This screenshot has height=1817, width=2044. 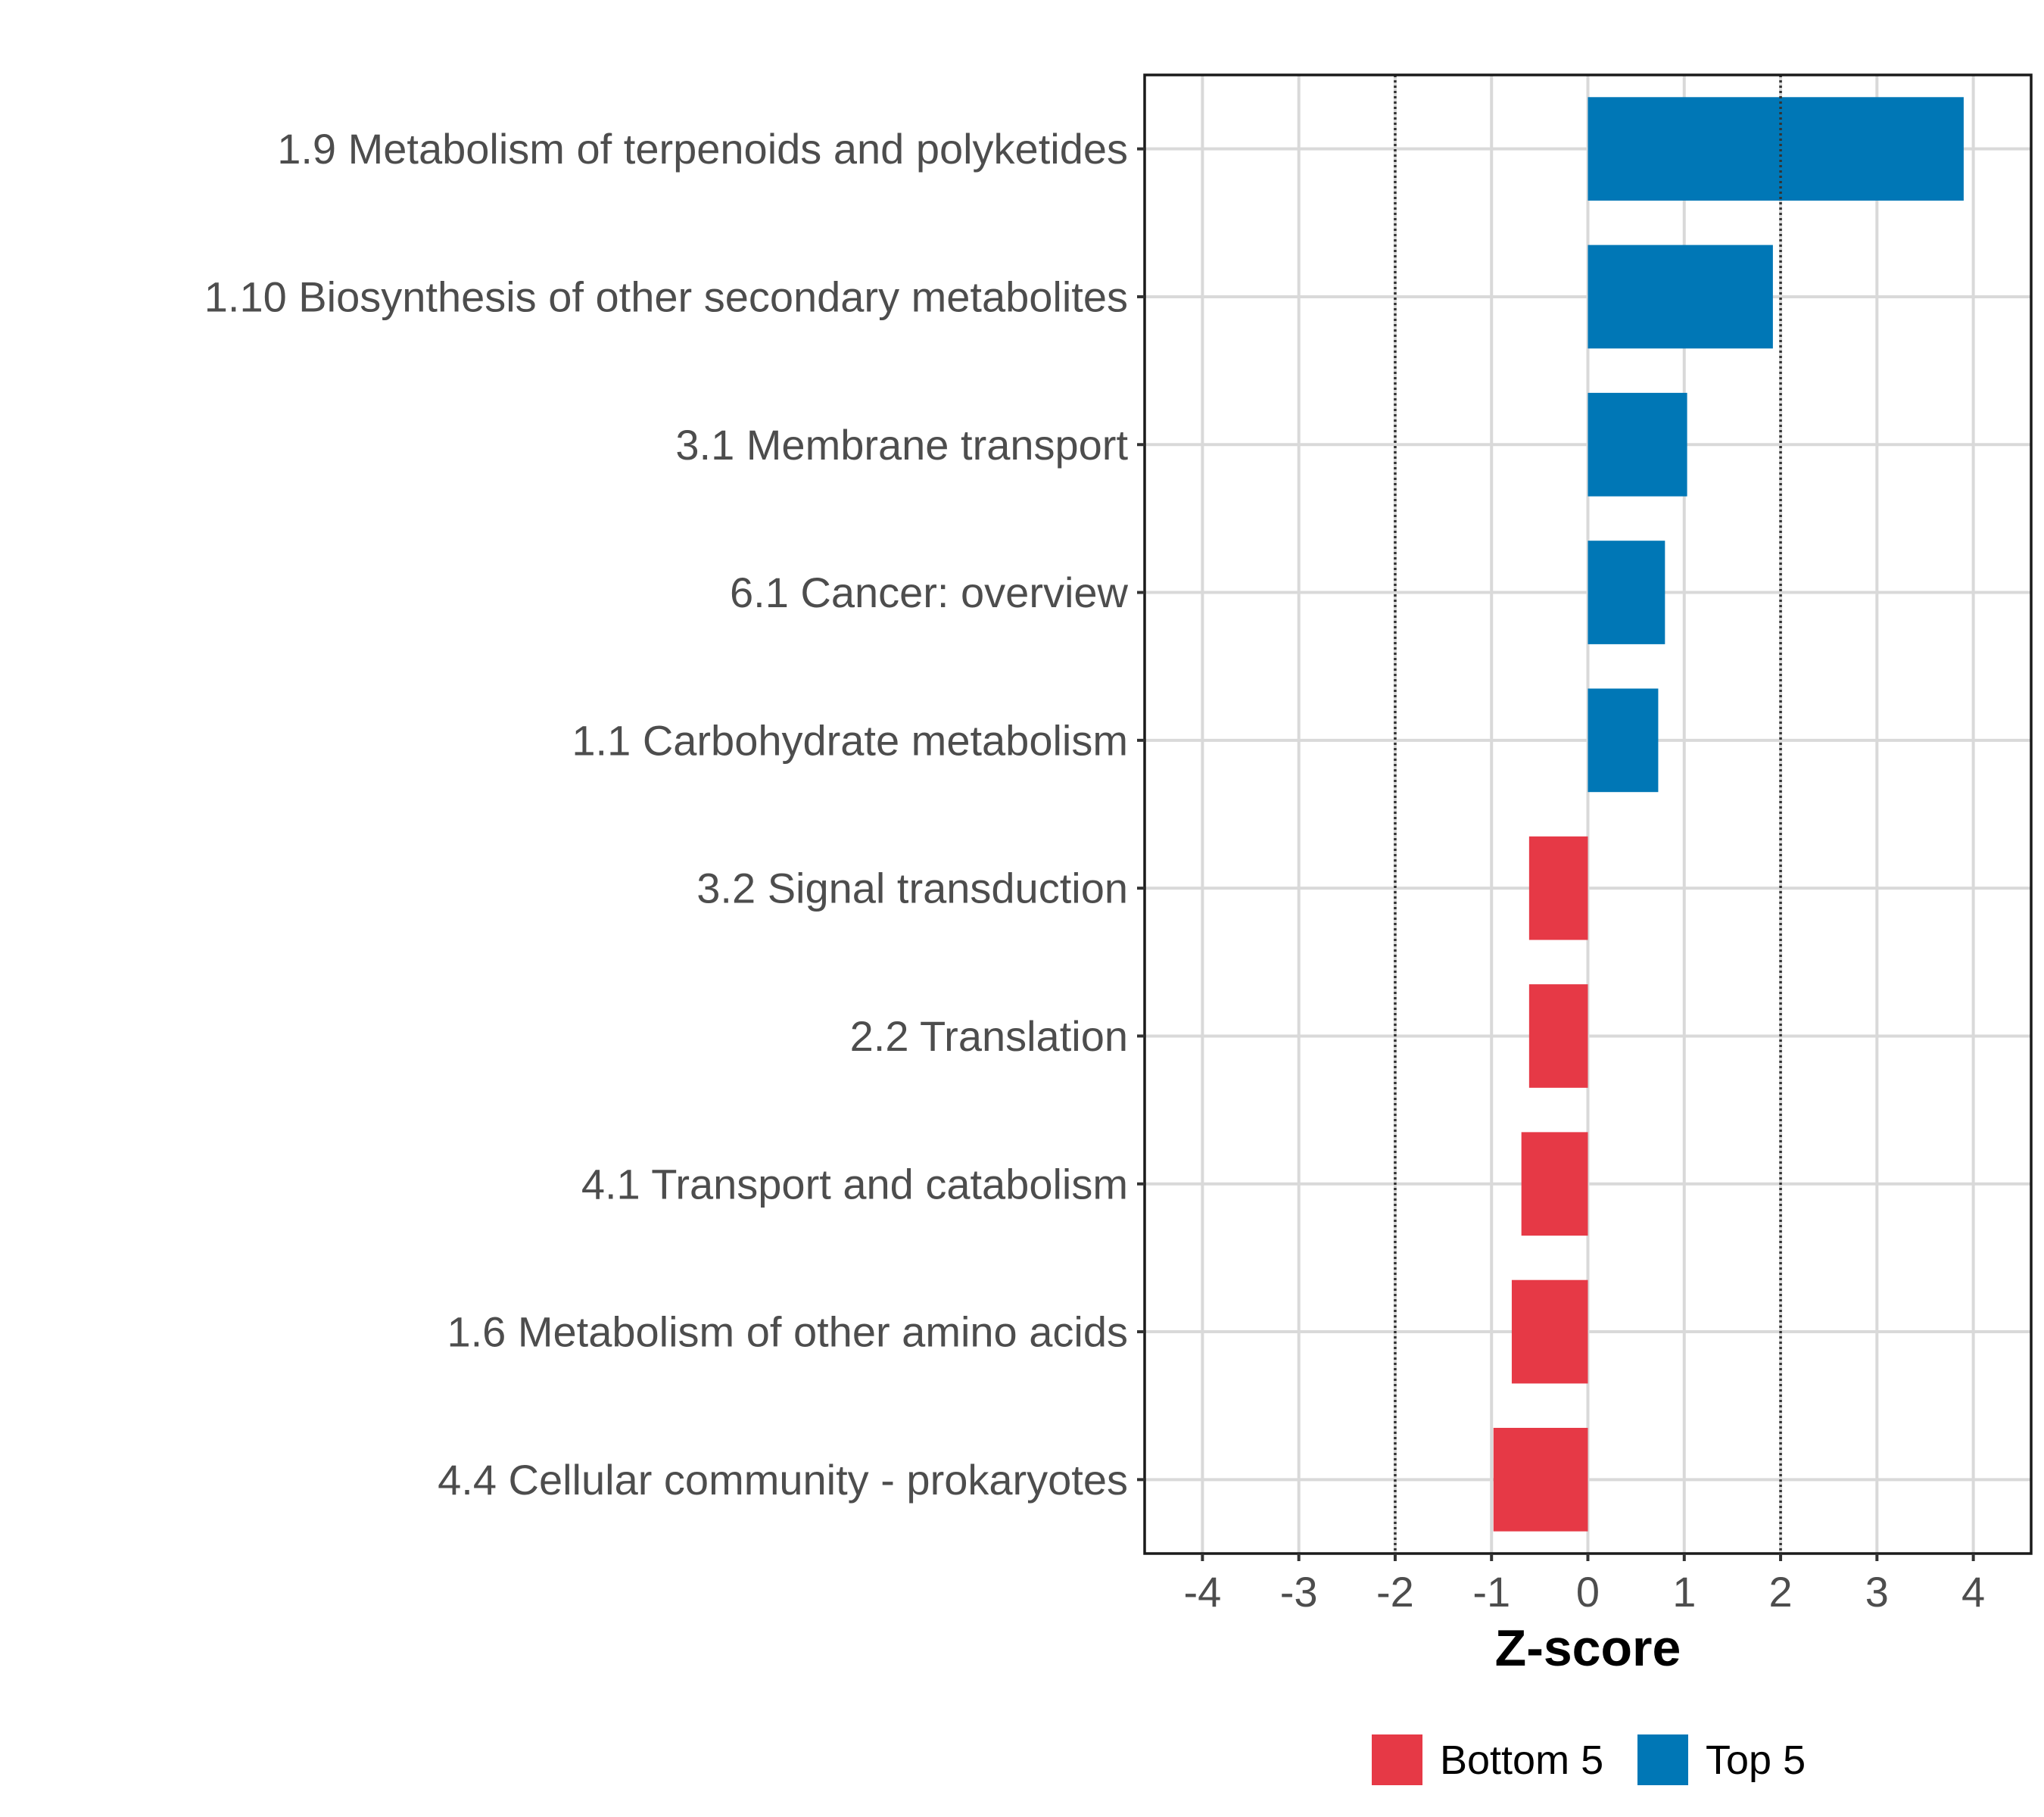 I want to click on x-axis: -4 -3 -2 -1 0 1 2 3 4, so click(x=1584, y=1585).